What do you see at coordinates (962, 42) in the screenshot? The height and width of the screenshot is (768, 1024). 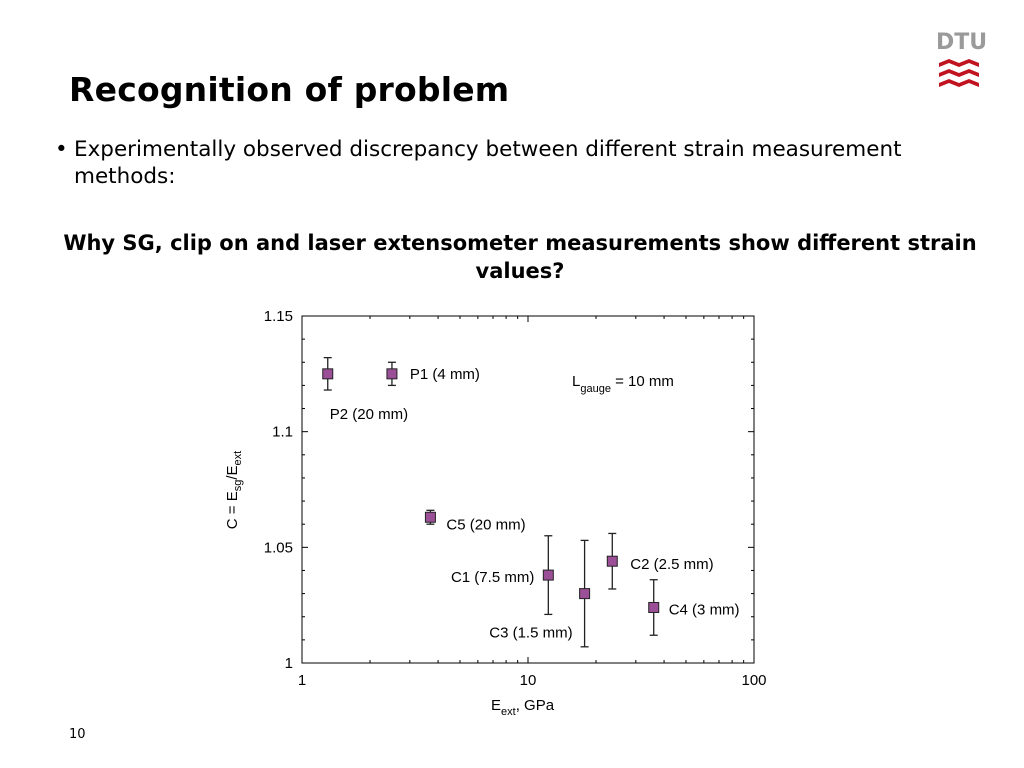 I see `dtu-logo-text: DTU` at bounding box center [962, 42].